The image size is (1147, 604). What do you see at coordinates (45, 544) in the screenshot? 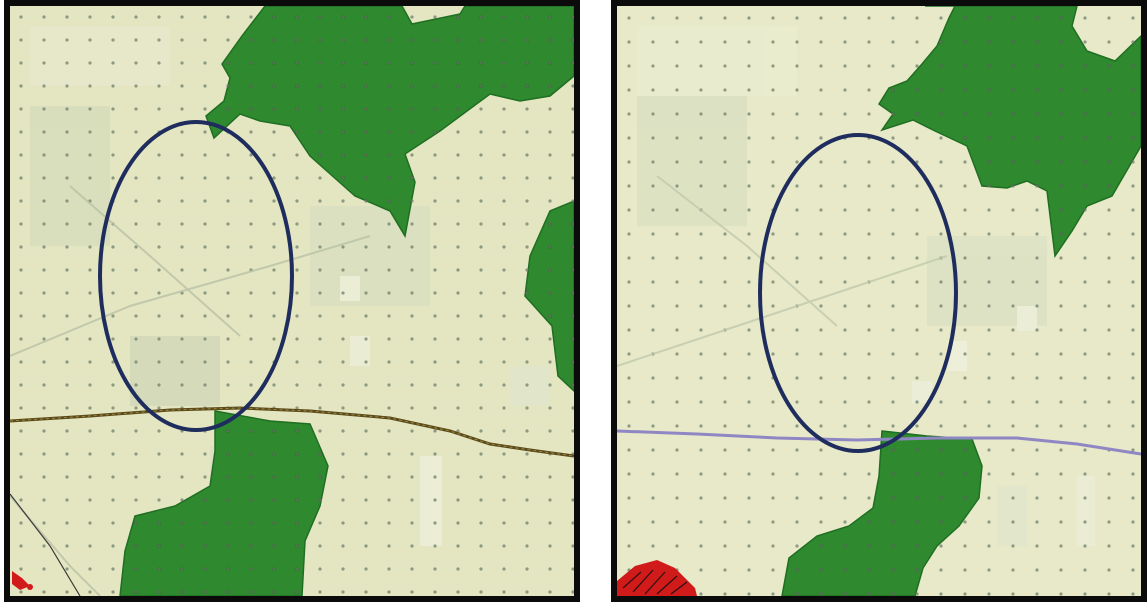
I see `dark-track` at bounding box center [45, 544].